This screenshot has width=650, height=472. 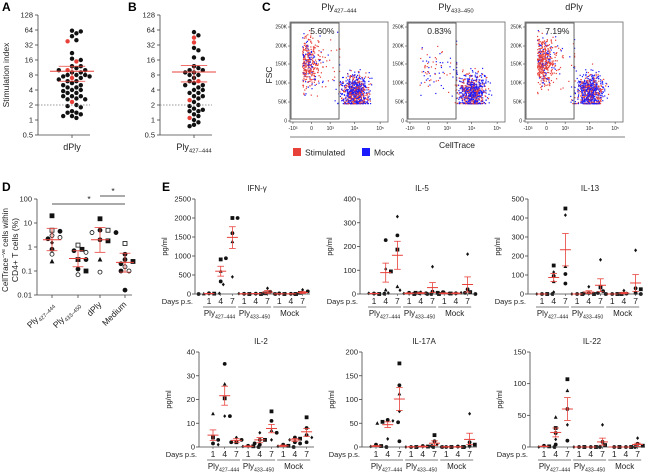 I want to click on open-square-marker, so click(x=108, y=230).